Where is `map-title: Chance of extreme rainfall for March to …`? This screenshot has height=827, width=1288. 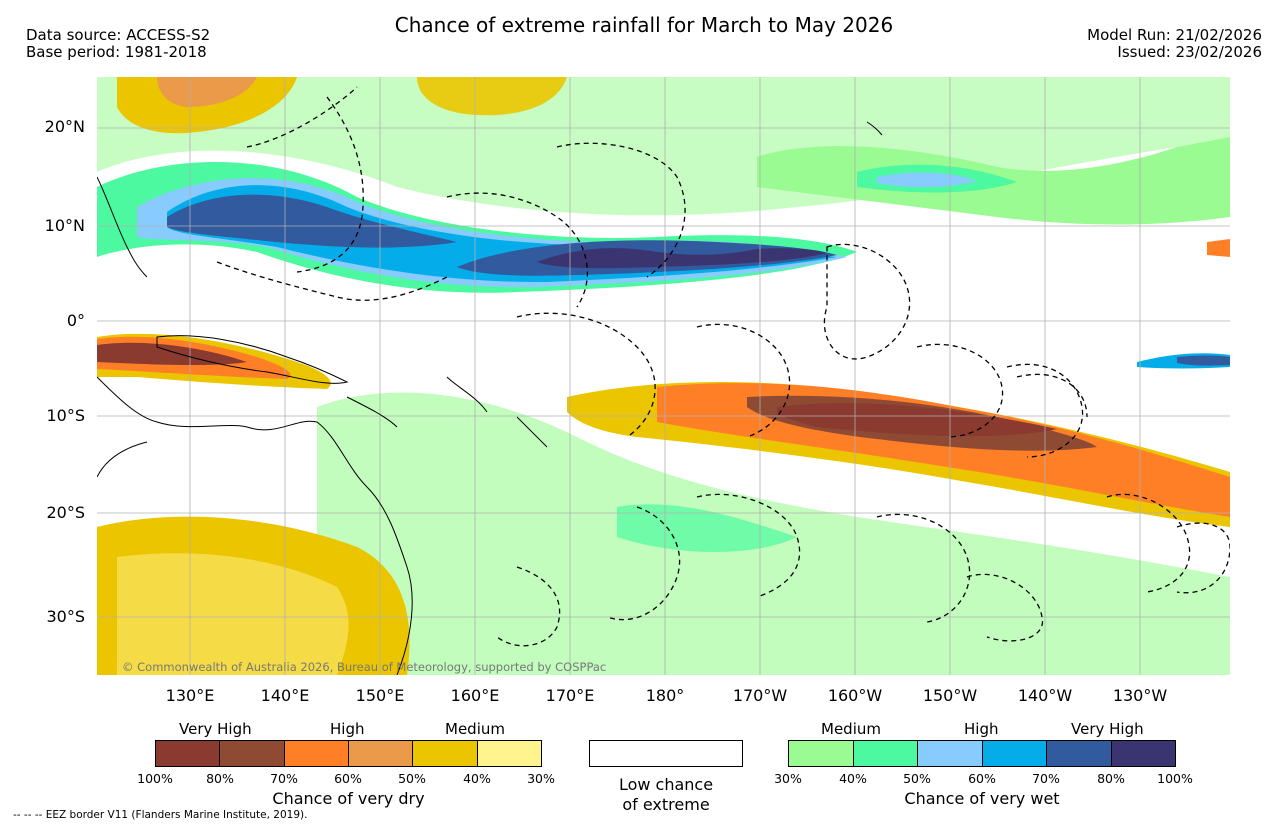 map-title: Chance of extreme rainfall for March to … is located at coordinates (644, 25).